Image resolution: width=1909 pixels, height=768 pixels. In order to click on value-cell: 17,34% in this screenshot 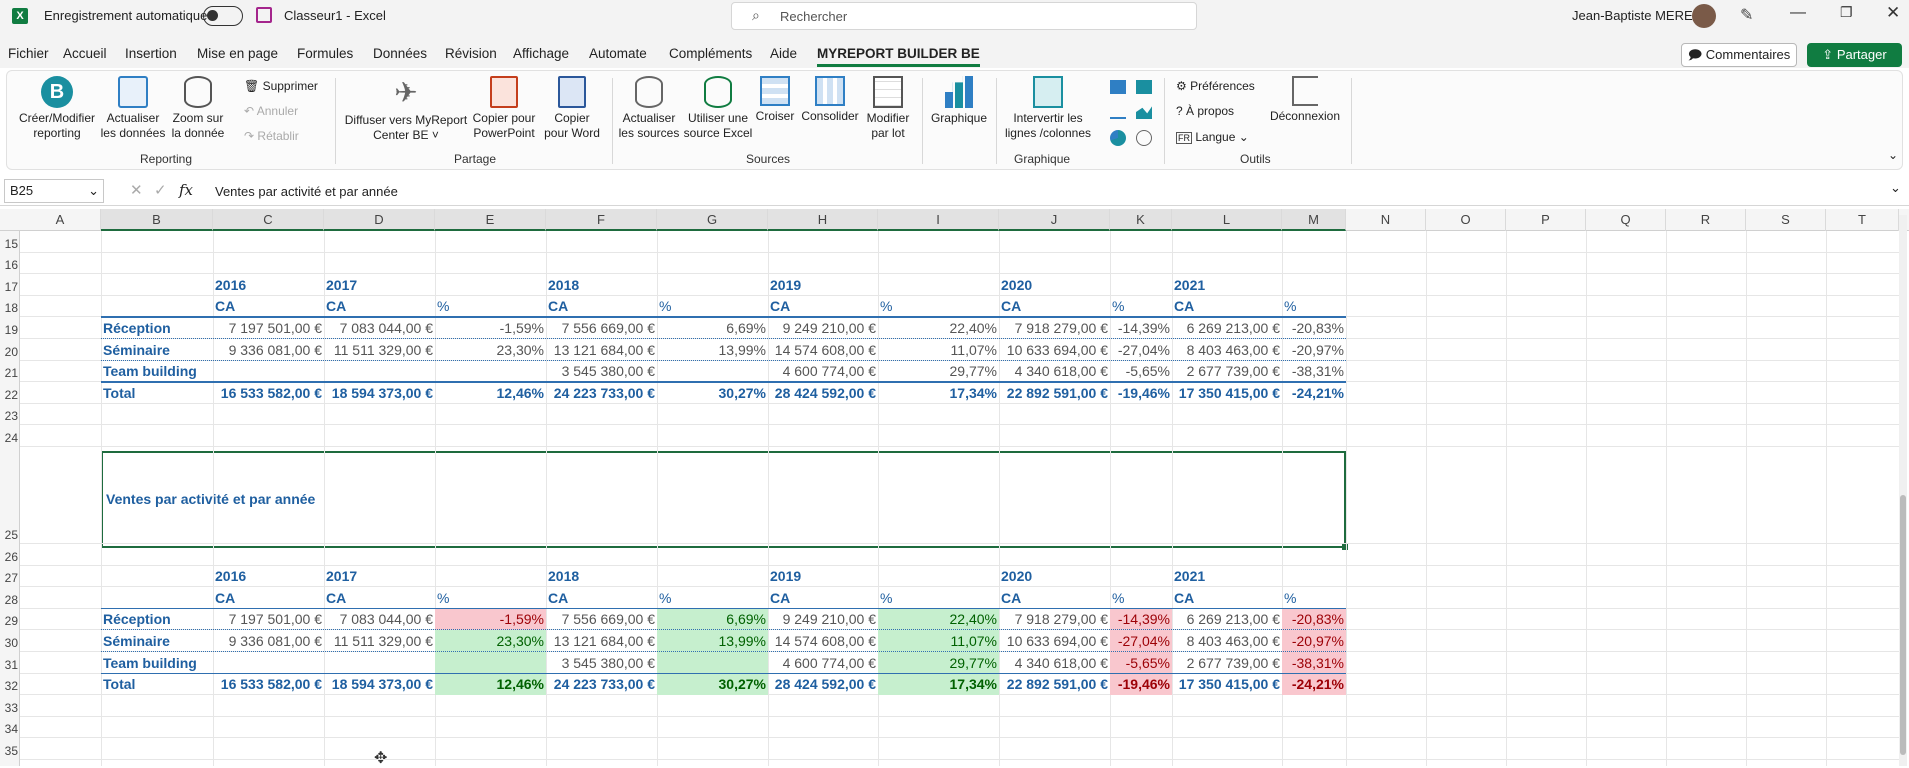, I will do `click(973, 684)`.